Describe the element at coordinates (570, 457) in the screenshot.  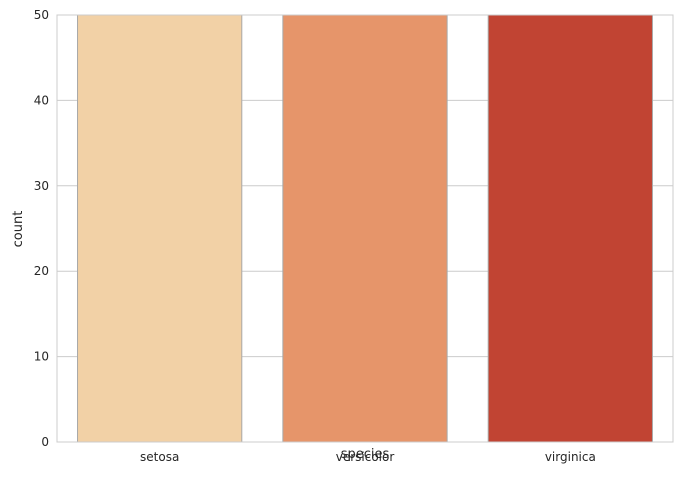
I see `x-tick-label: virginica` at that location.